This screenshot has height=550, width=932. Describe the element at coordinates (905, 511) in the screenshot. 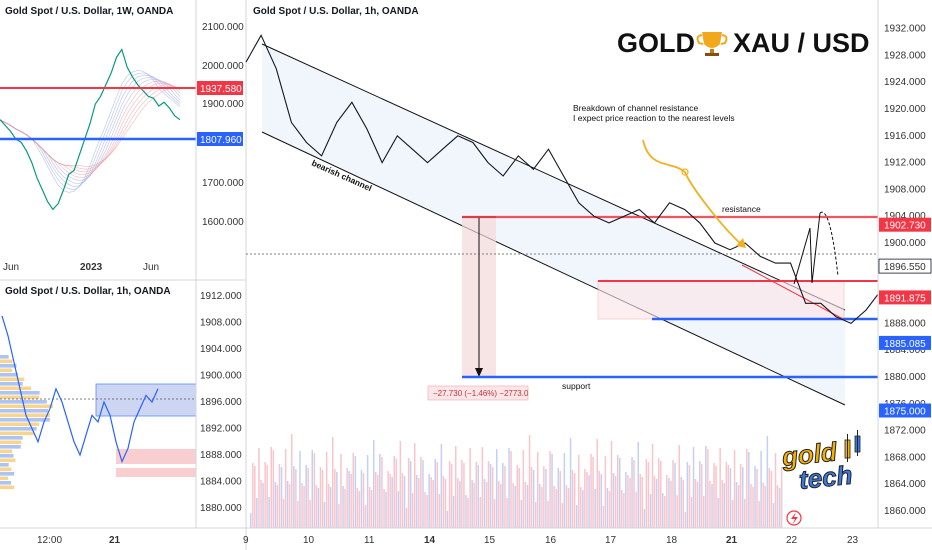

I see `y-tick: 1860.000` at that location.